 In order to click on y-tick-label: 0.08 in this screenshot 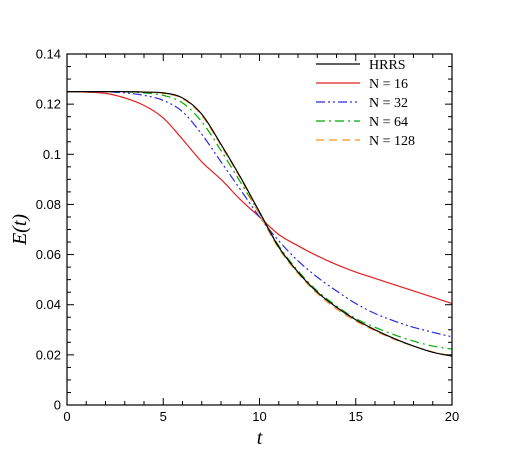, I will do `click(48, 204)`.